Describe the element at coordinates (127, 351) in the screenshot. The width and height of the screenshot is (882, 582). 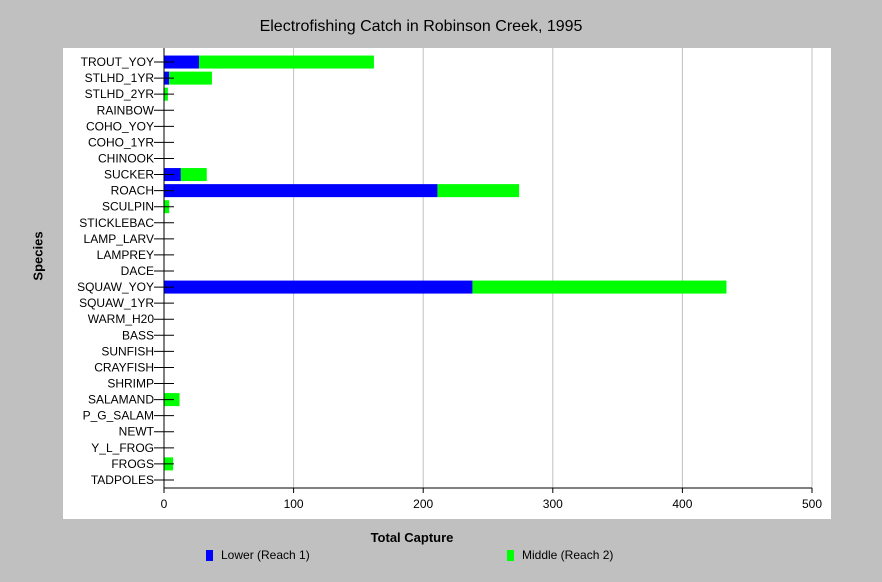
I see `y-tick-label: SUNFISH` at that location.